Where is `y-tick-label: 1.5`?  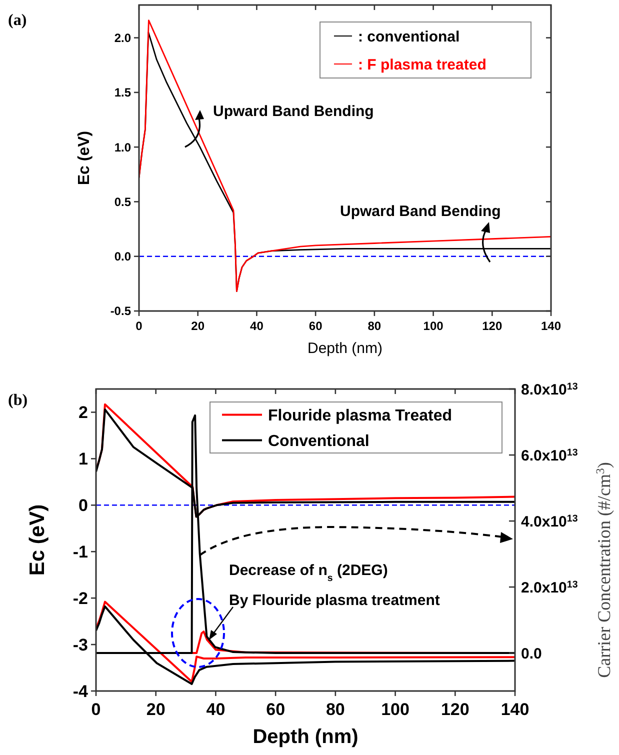
y-tick-label: 1.5 is located at coordinates (123, 93).